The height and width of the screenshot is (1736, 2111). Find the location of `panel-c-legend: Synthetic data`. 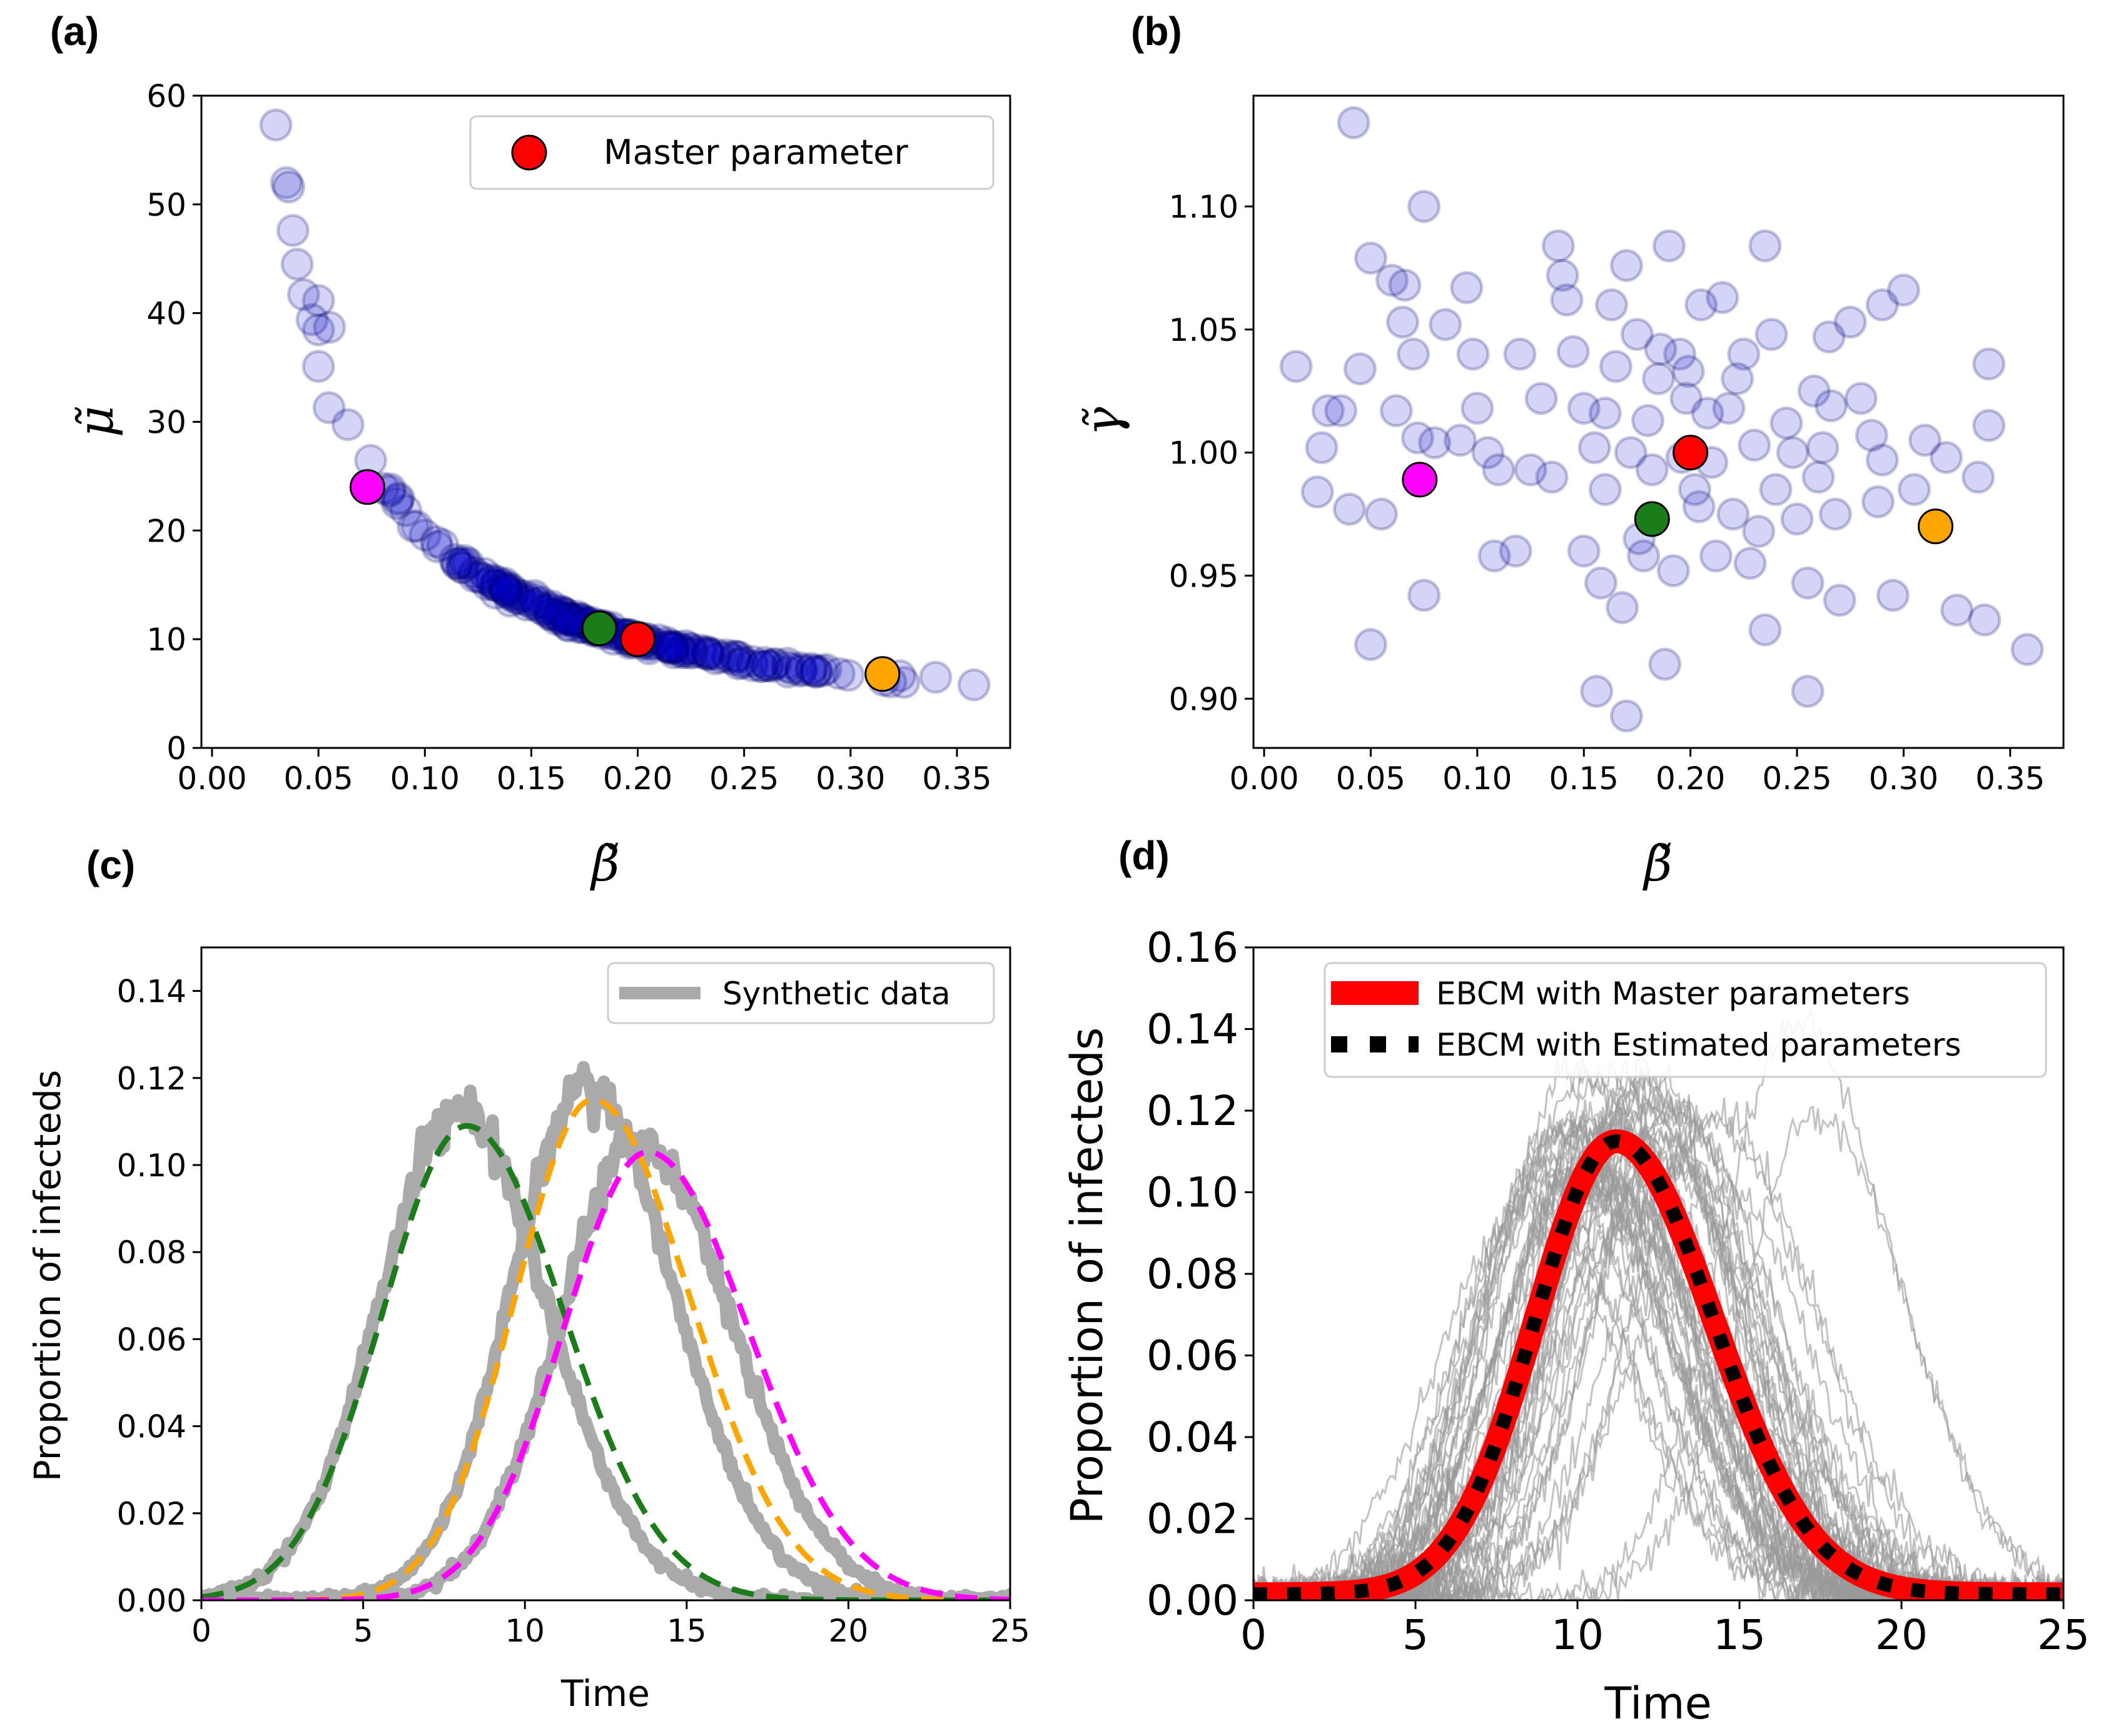

panel-c-legend: Synthetic data is located at coordinates (801, 993).